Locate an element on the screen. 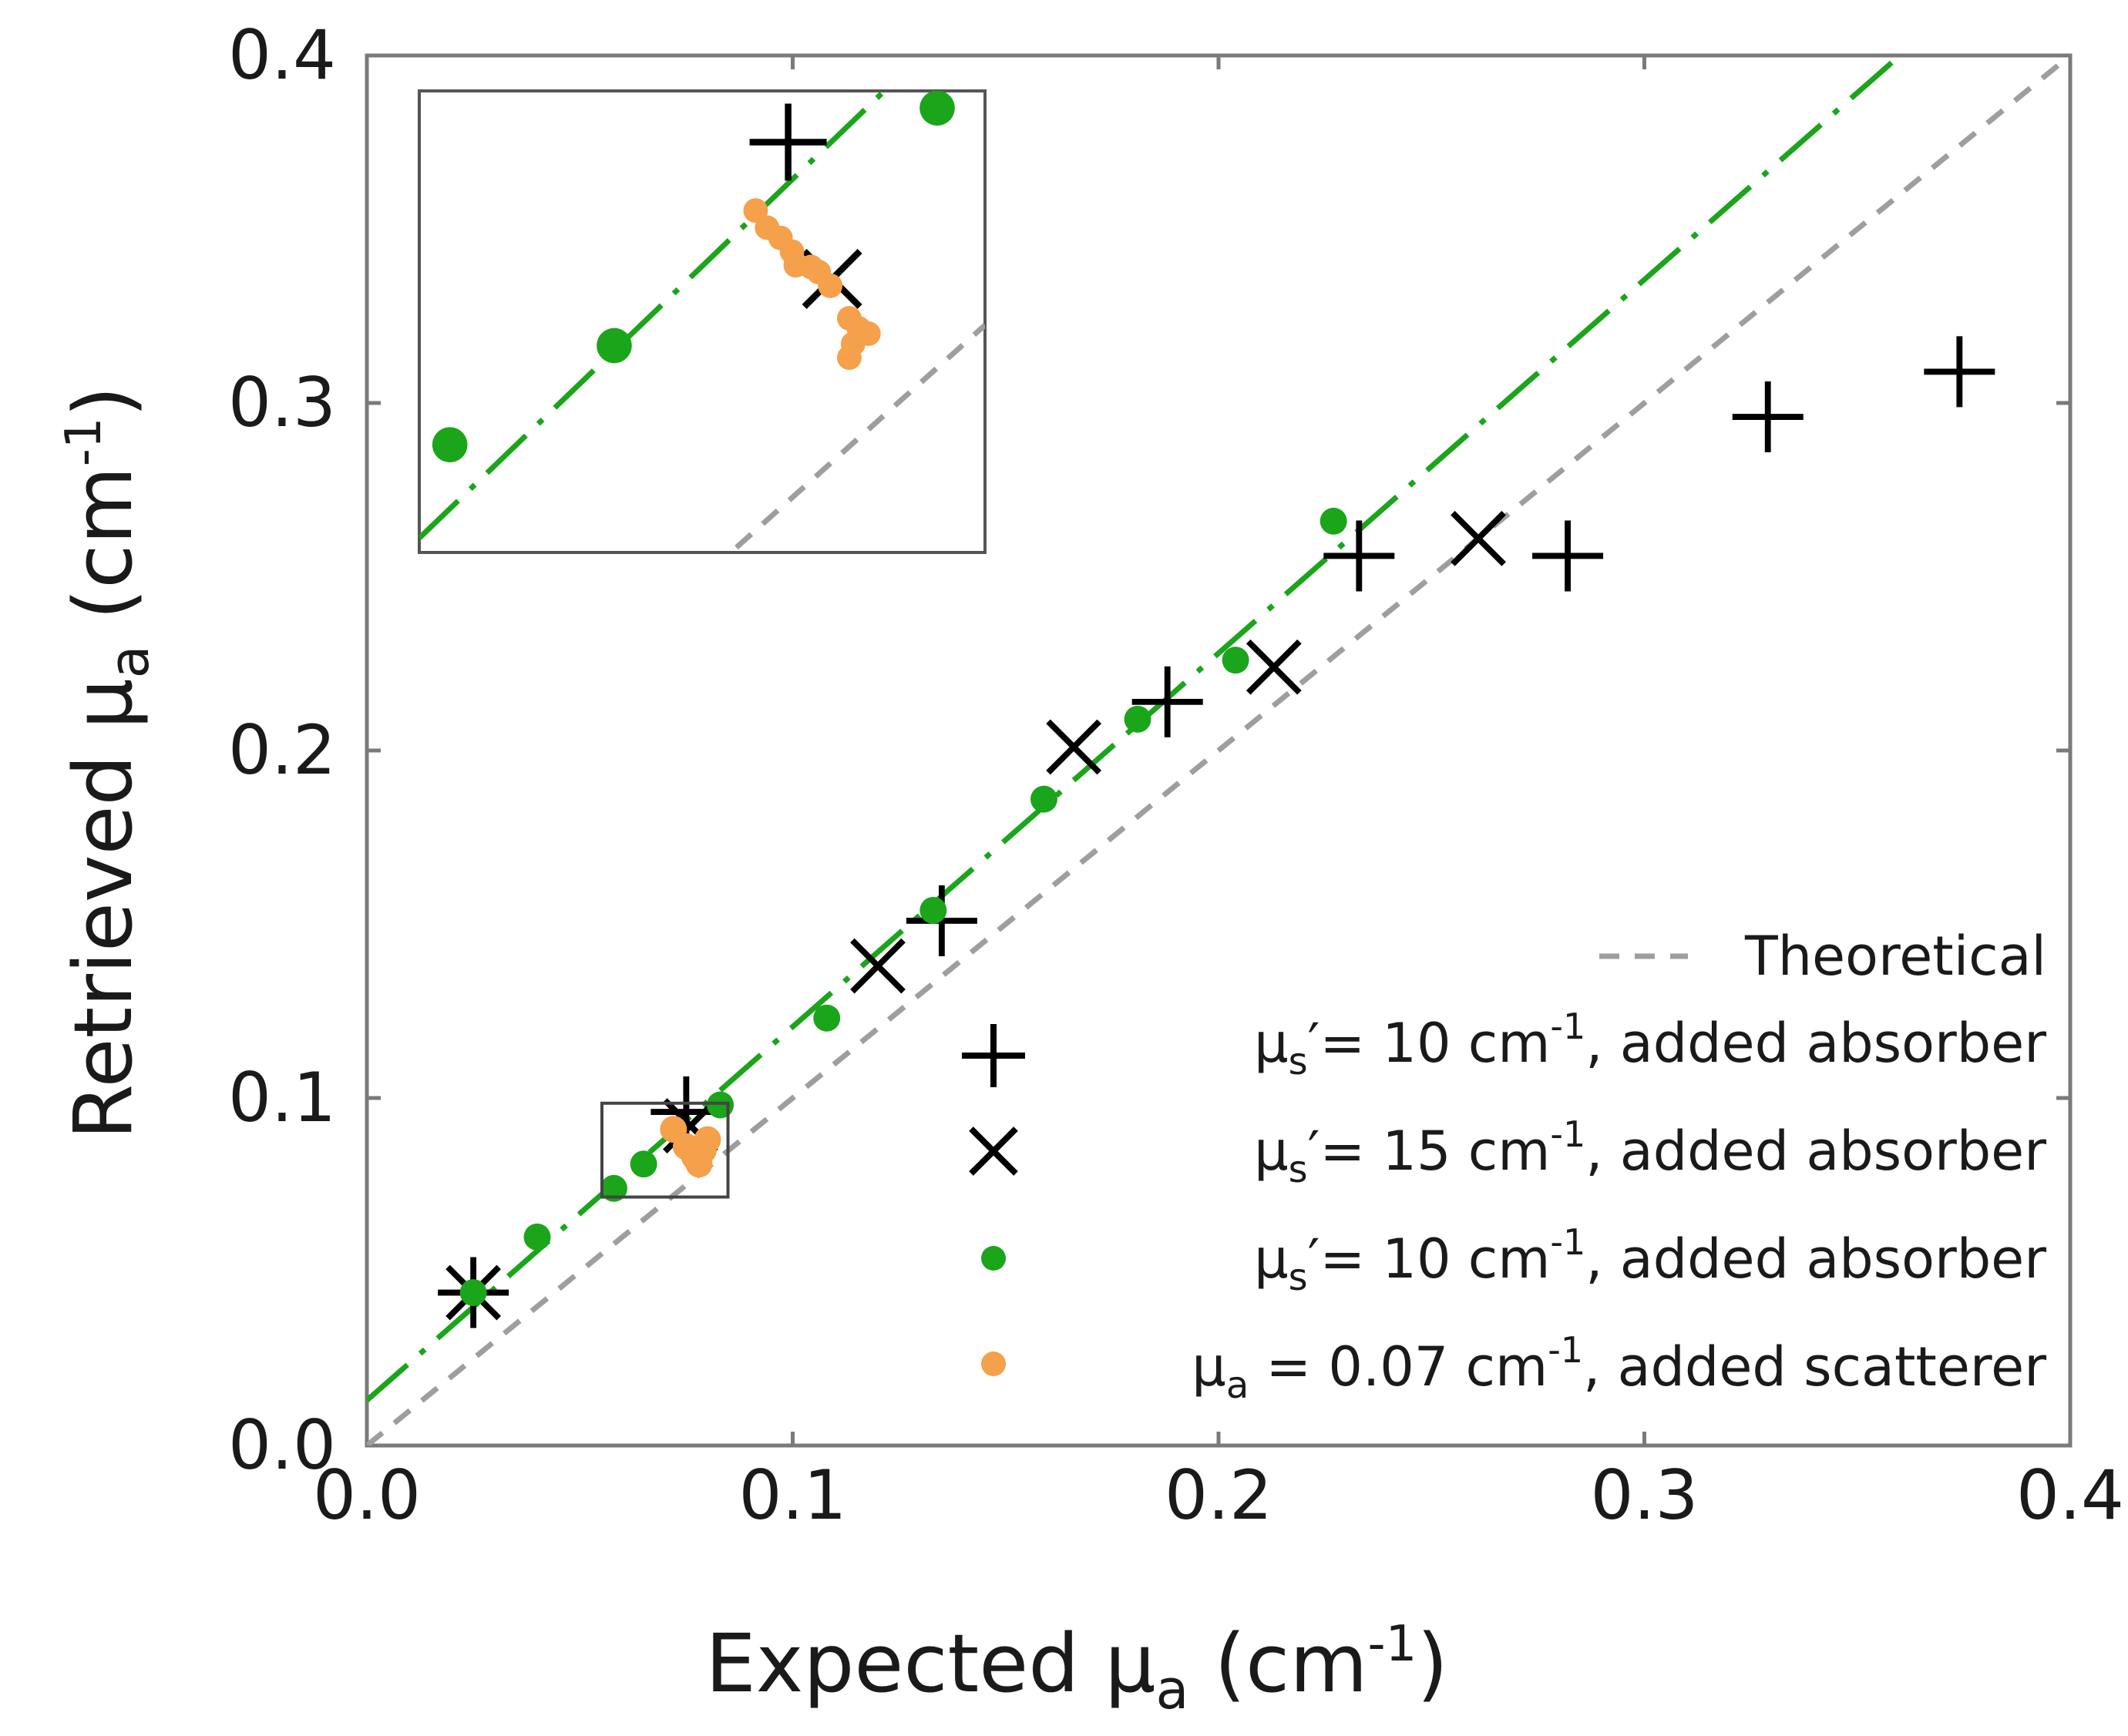  x-axis-title: Expected μa (cm-1) is located at coordinates (1076, 1669).